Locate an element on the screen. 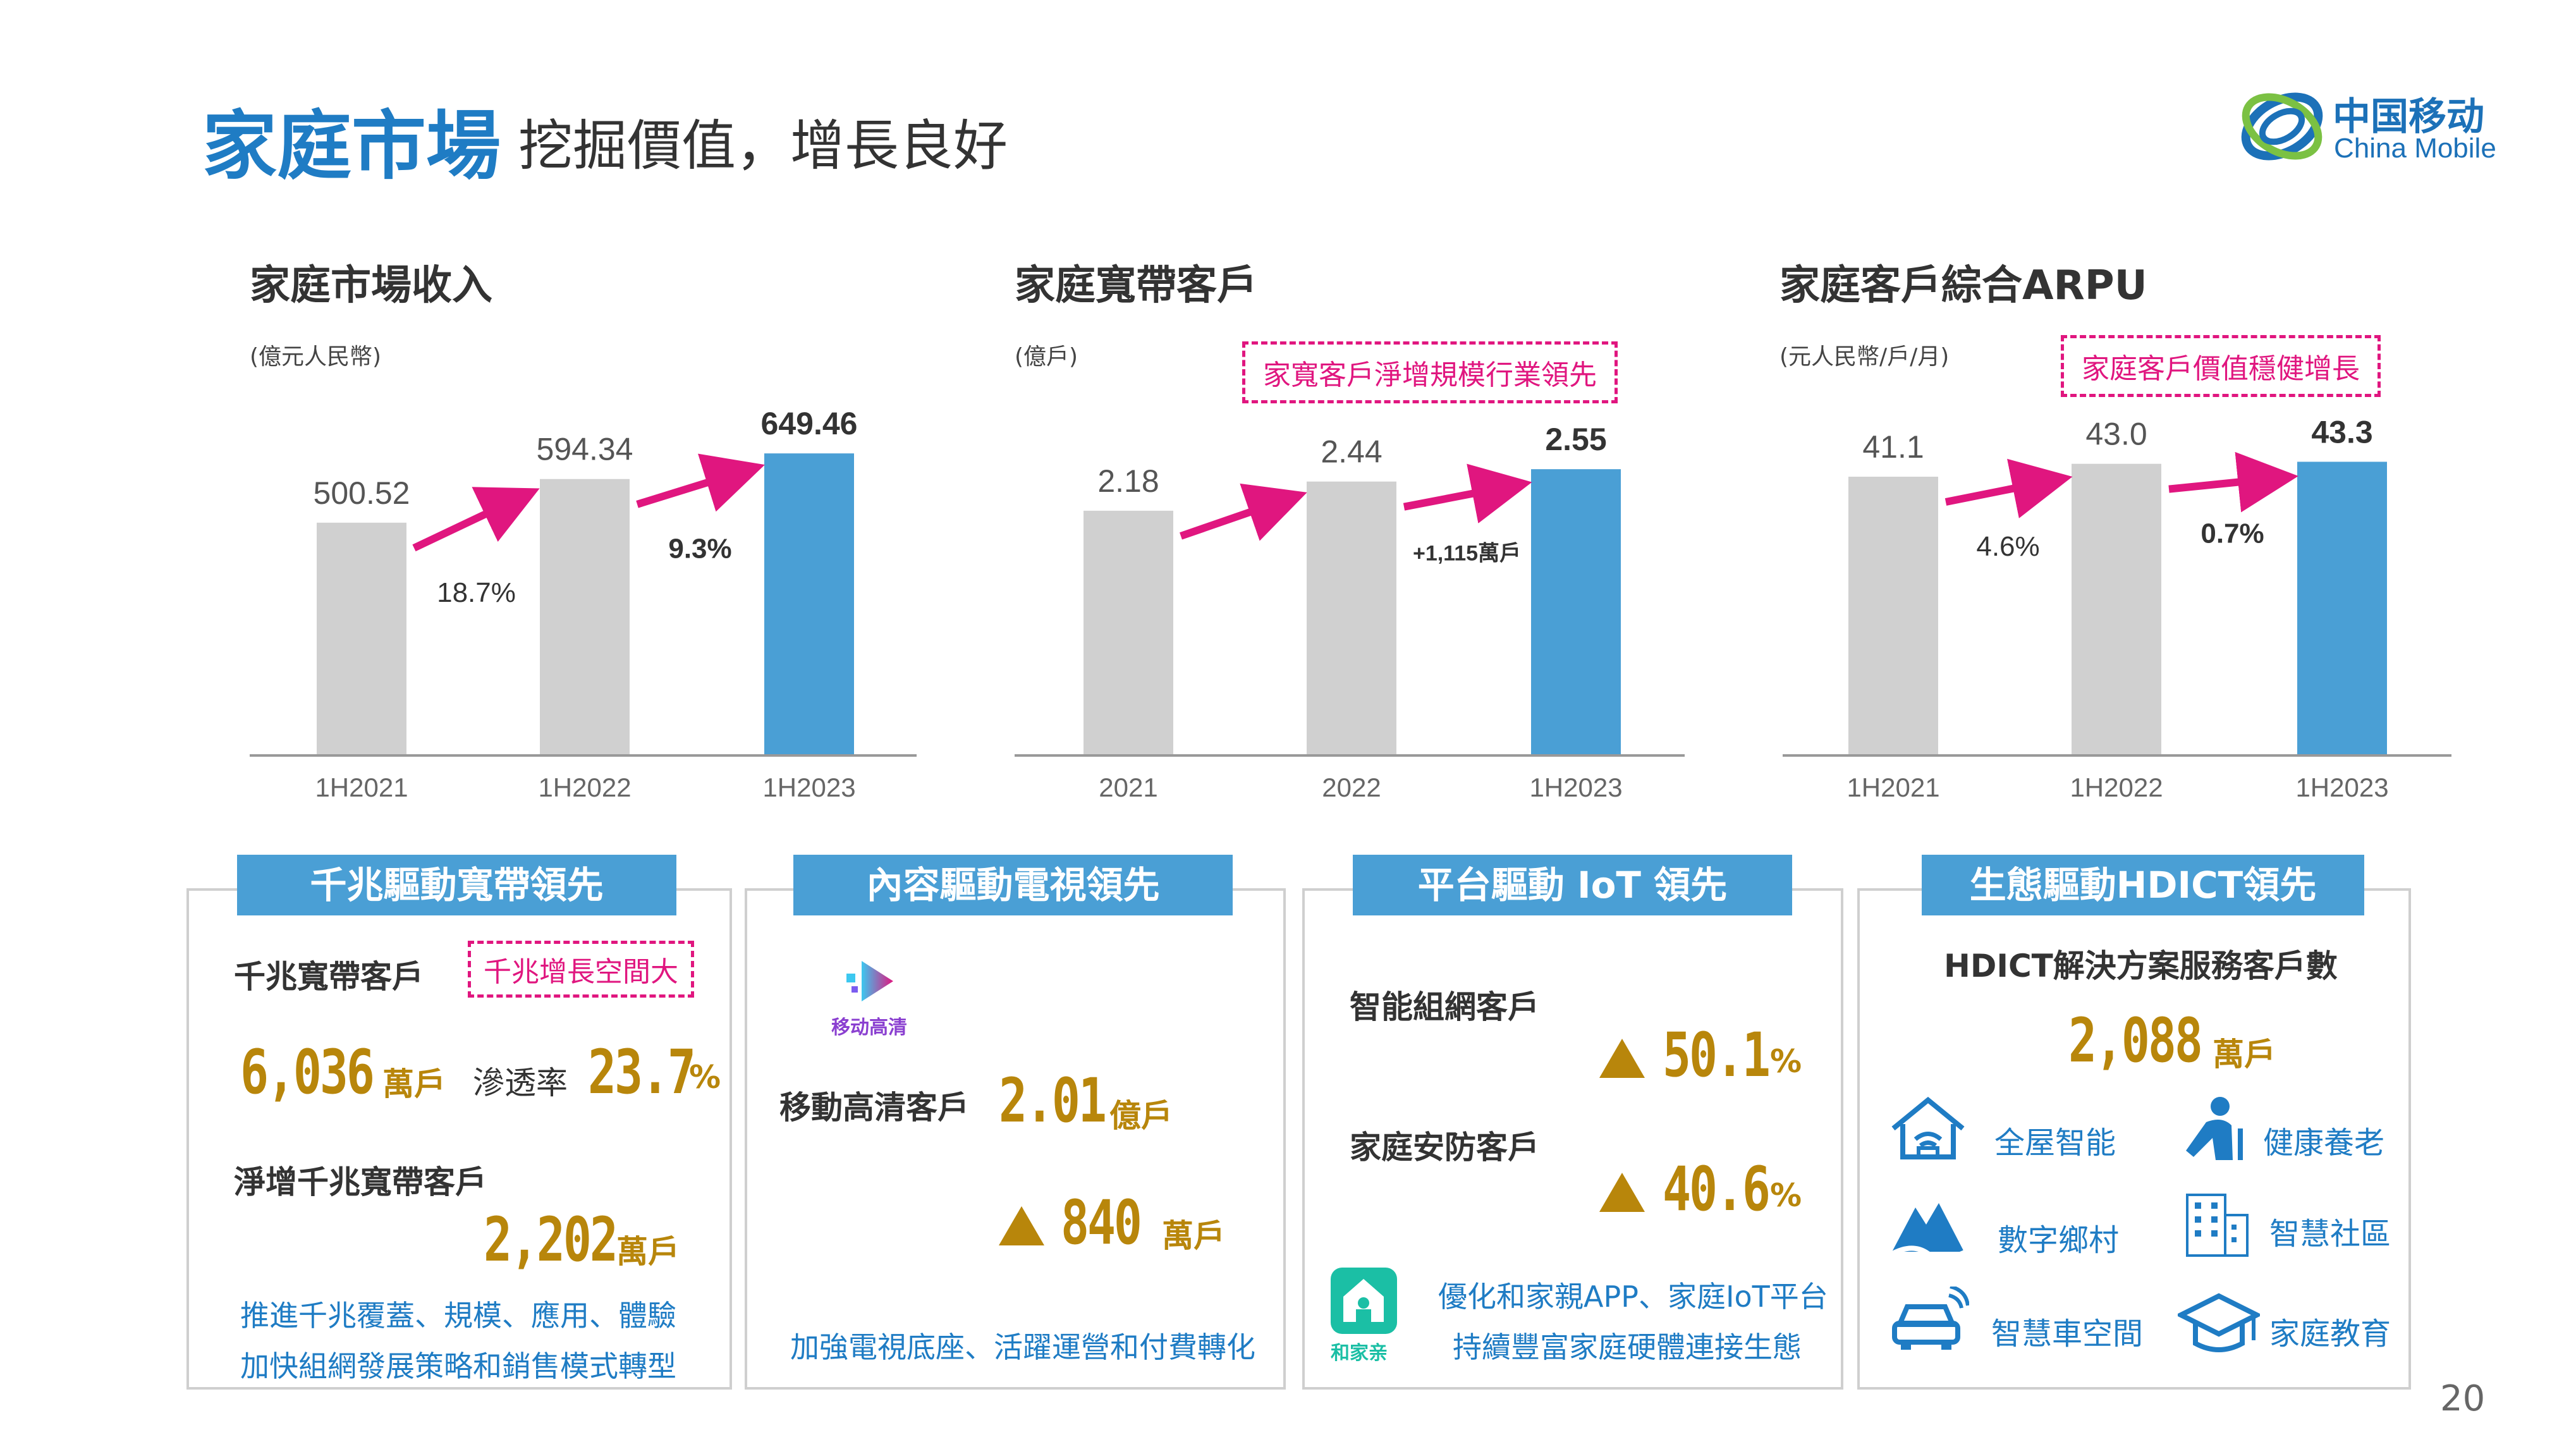 The height and width of the screenshot is (1449, 2576). chart3-category-label-2: 1H2022 is located at coordinates (2116, 787).